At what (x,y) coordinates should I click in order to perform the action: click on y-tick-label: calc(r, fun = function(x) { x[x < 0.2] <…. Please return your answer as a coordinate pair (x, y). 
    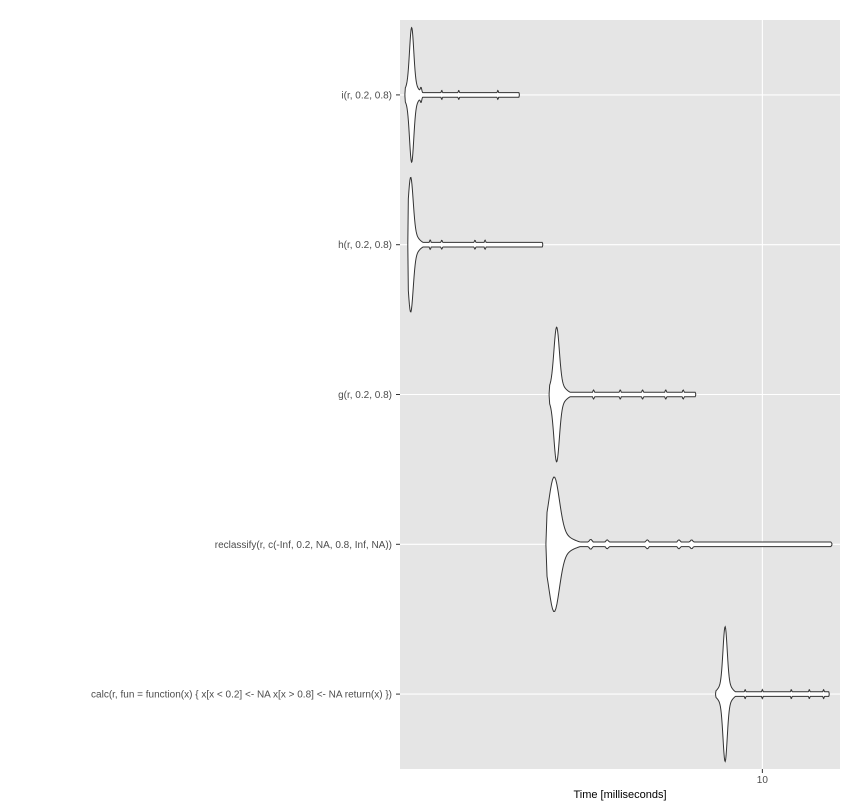
    Looking at the image, I should click on (241, 695).